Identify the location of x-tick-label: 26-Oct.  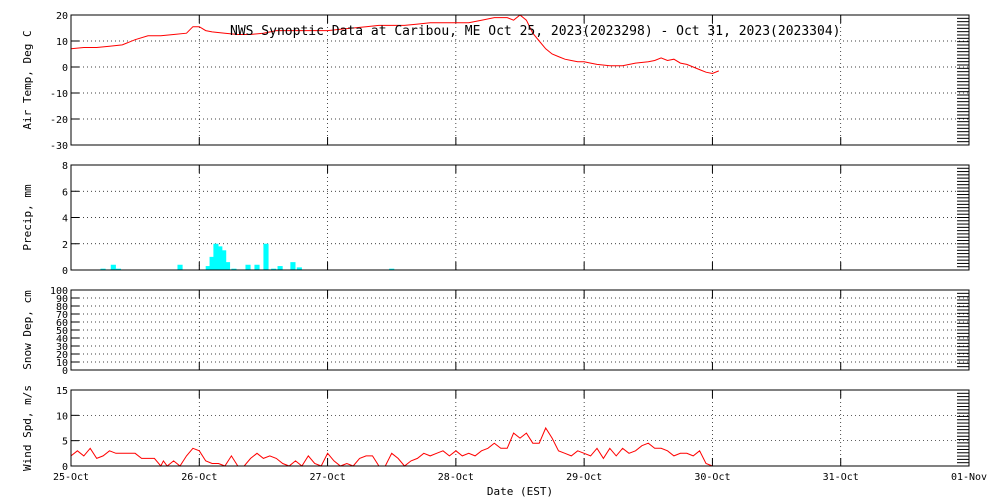
(199, 477).